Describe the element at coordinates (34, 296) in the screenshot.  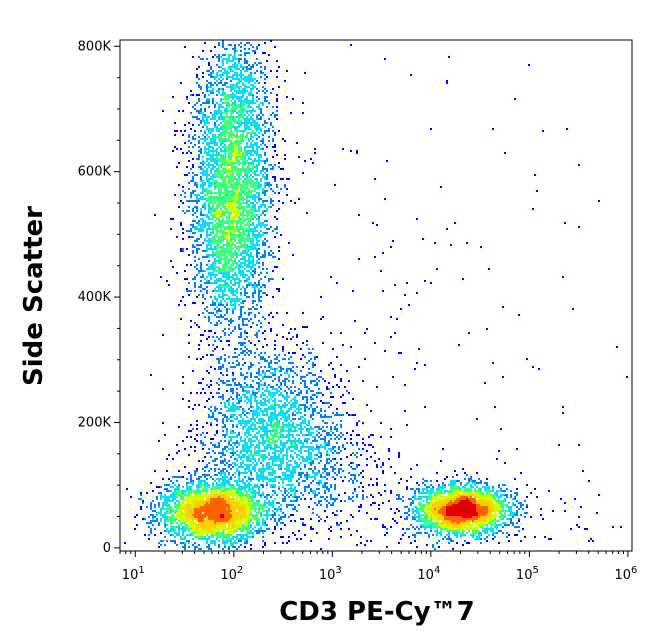
I see `y-axis-title: Side Scatter` at that location.